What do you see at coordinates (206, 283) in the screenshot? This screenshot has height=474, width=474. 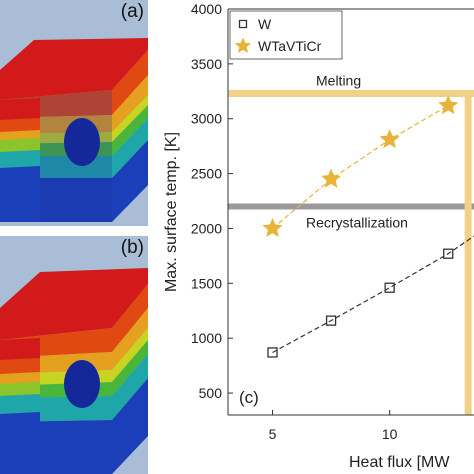 I see `y-tick-label: 1500` at bounding box center [206, 283].